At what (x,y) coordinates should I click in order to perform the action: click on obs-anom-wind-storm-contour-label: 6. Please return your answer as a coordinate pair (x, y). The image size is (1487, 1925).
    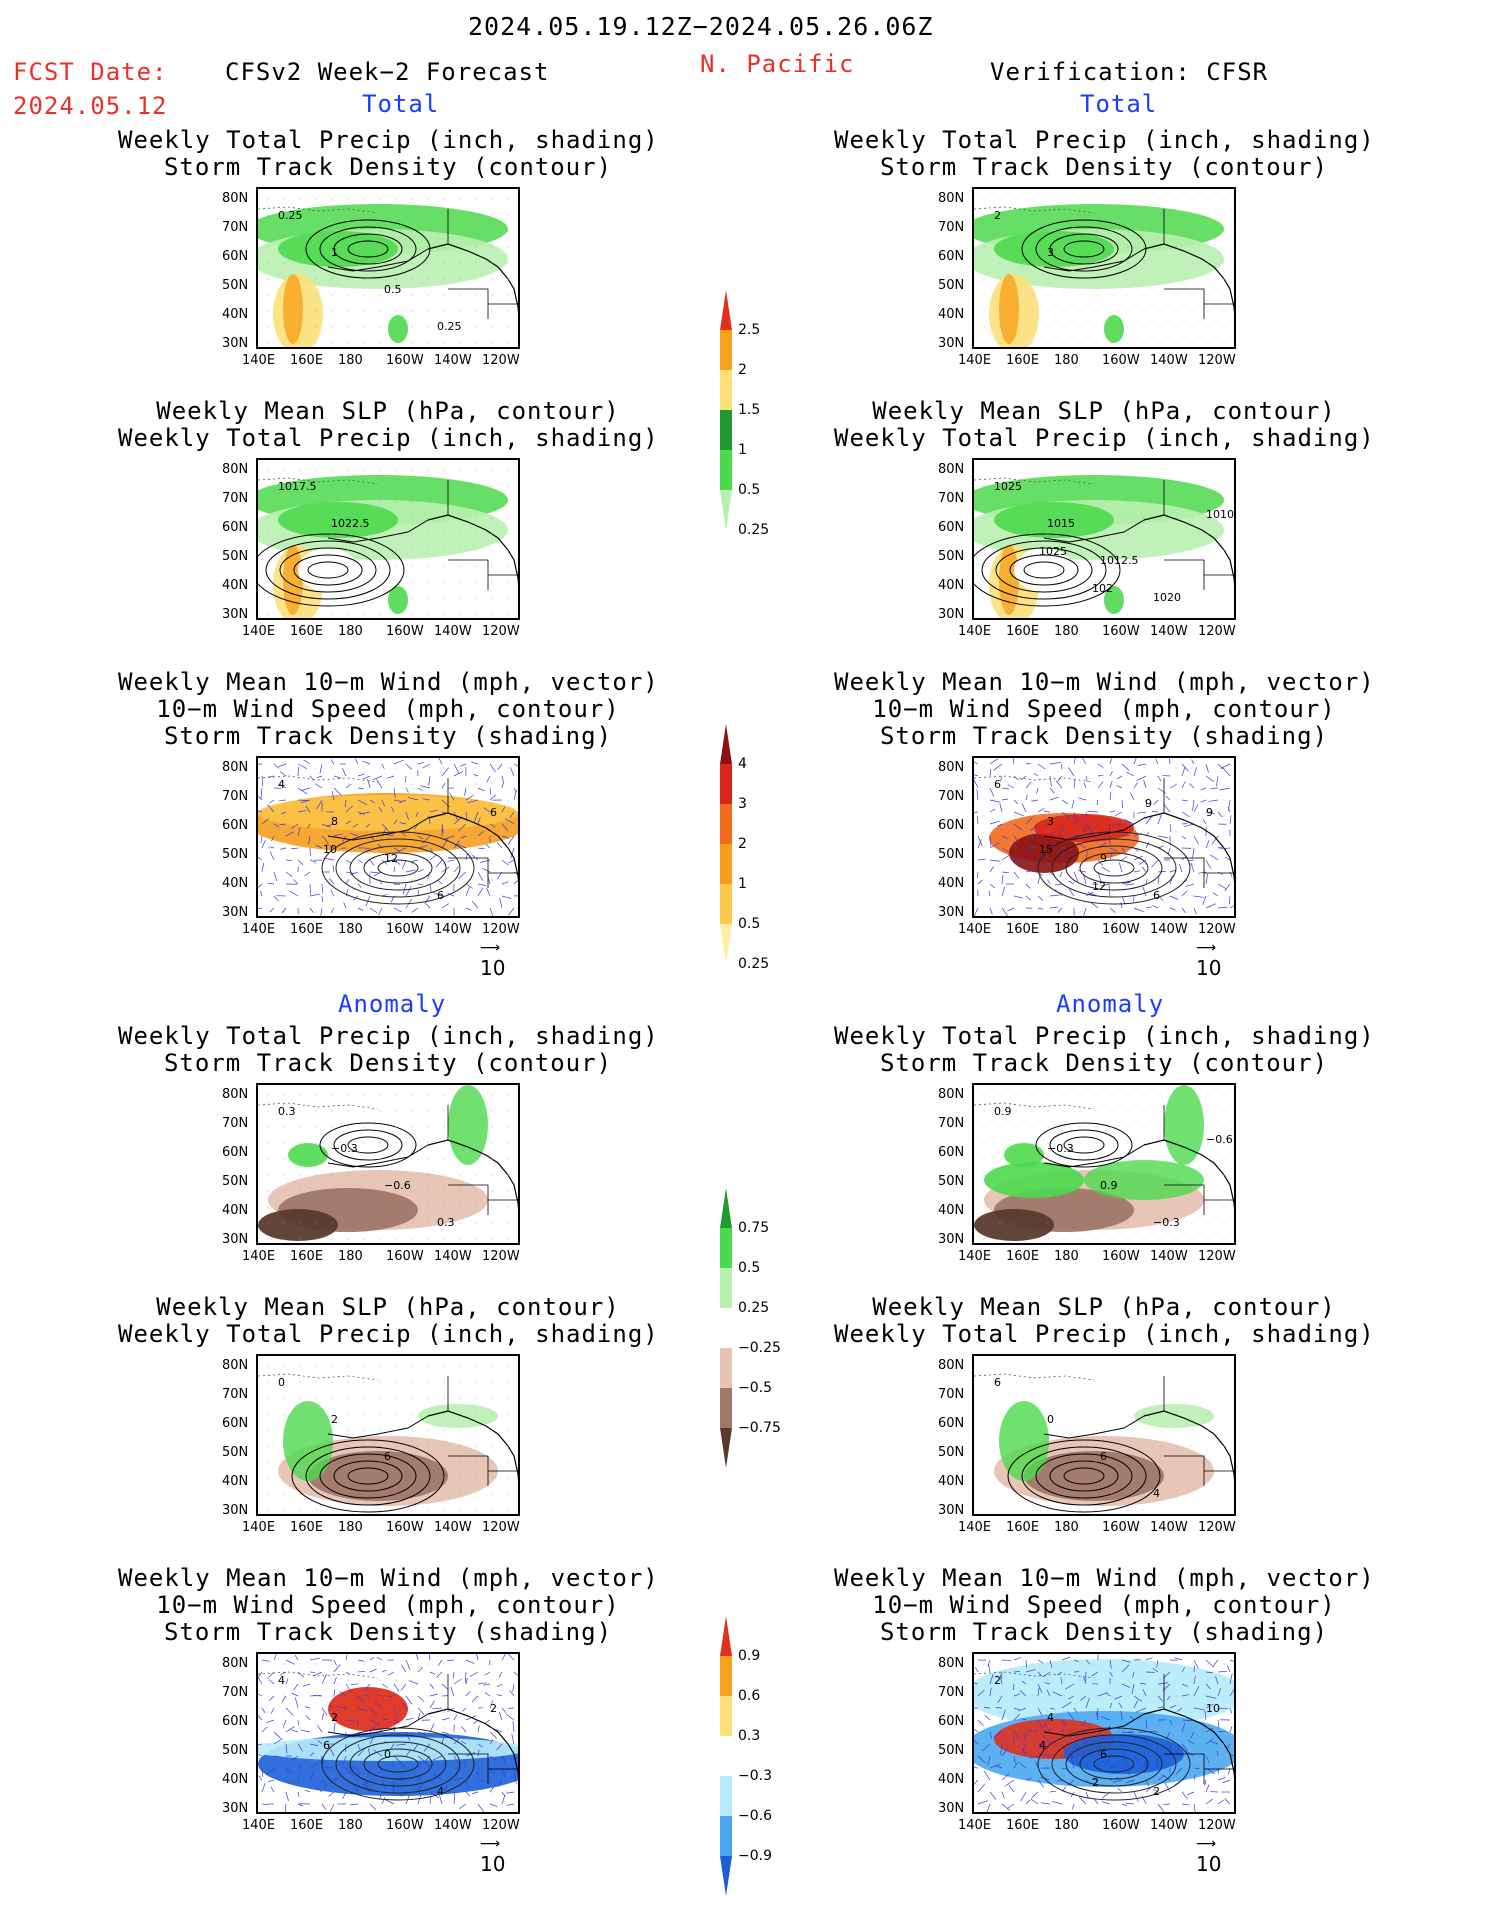
    Looking at the image, I should click on (1103, 1754).